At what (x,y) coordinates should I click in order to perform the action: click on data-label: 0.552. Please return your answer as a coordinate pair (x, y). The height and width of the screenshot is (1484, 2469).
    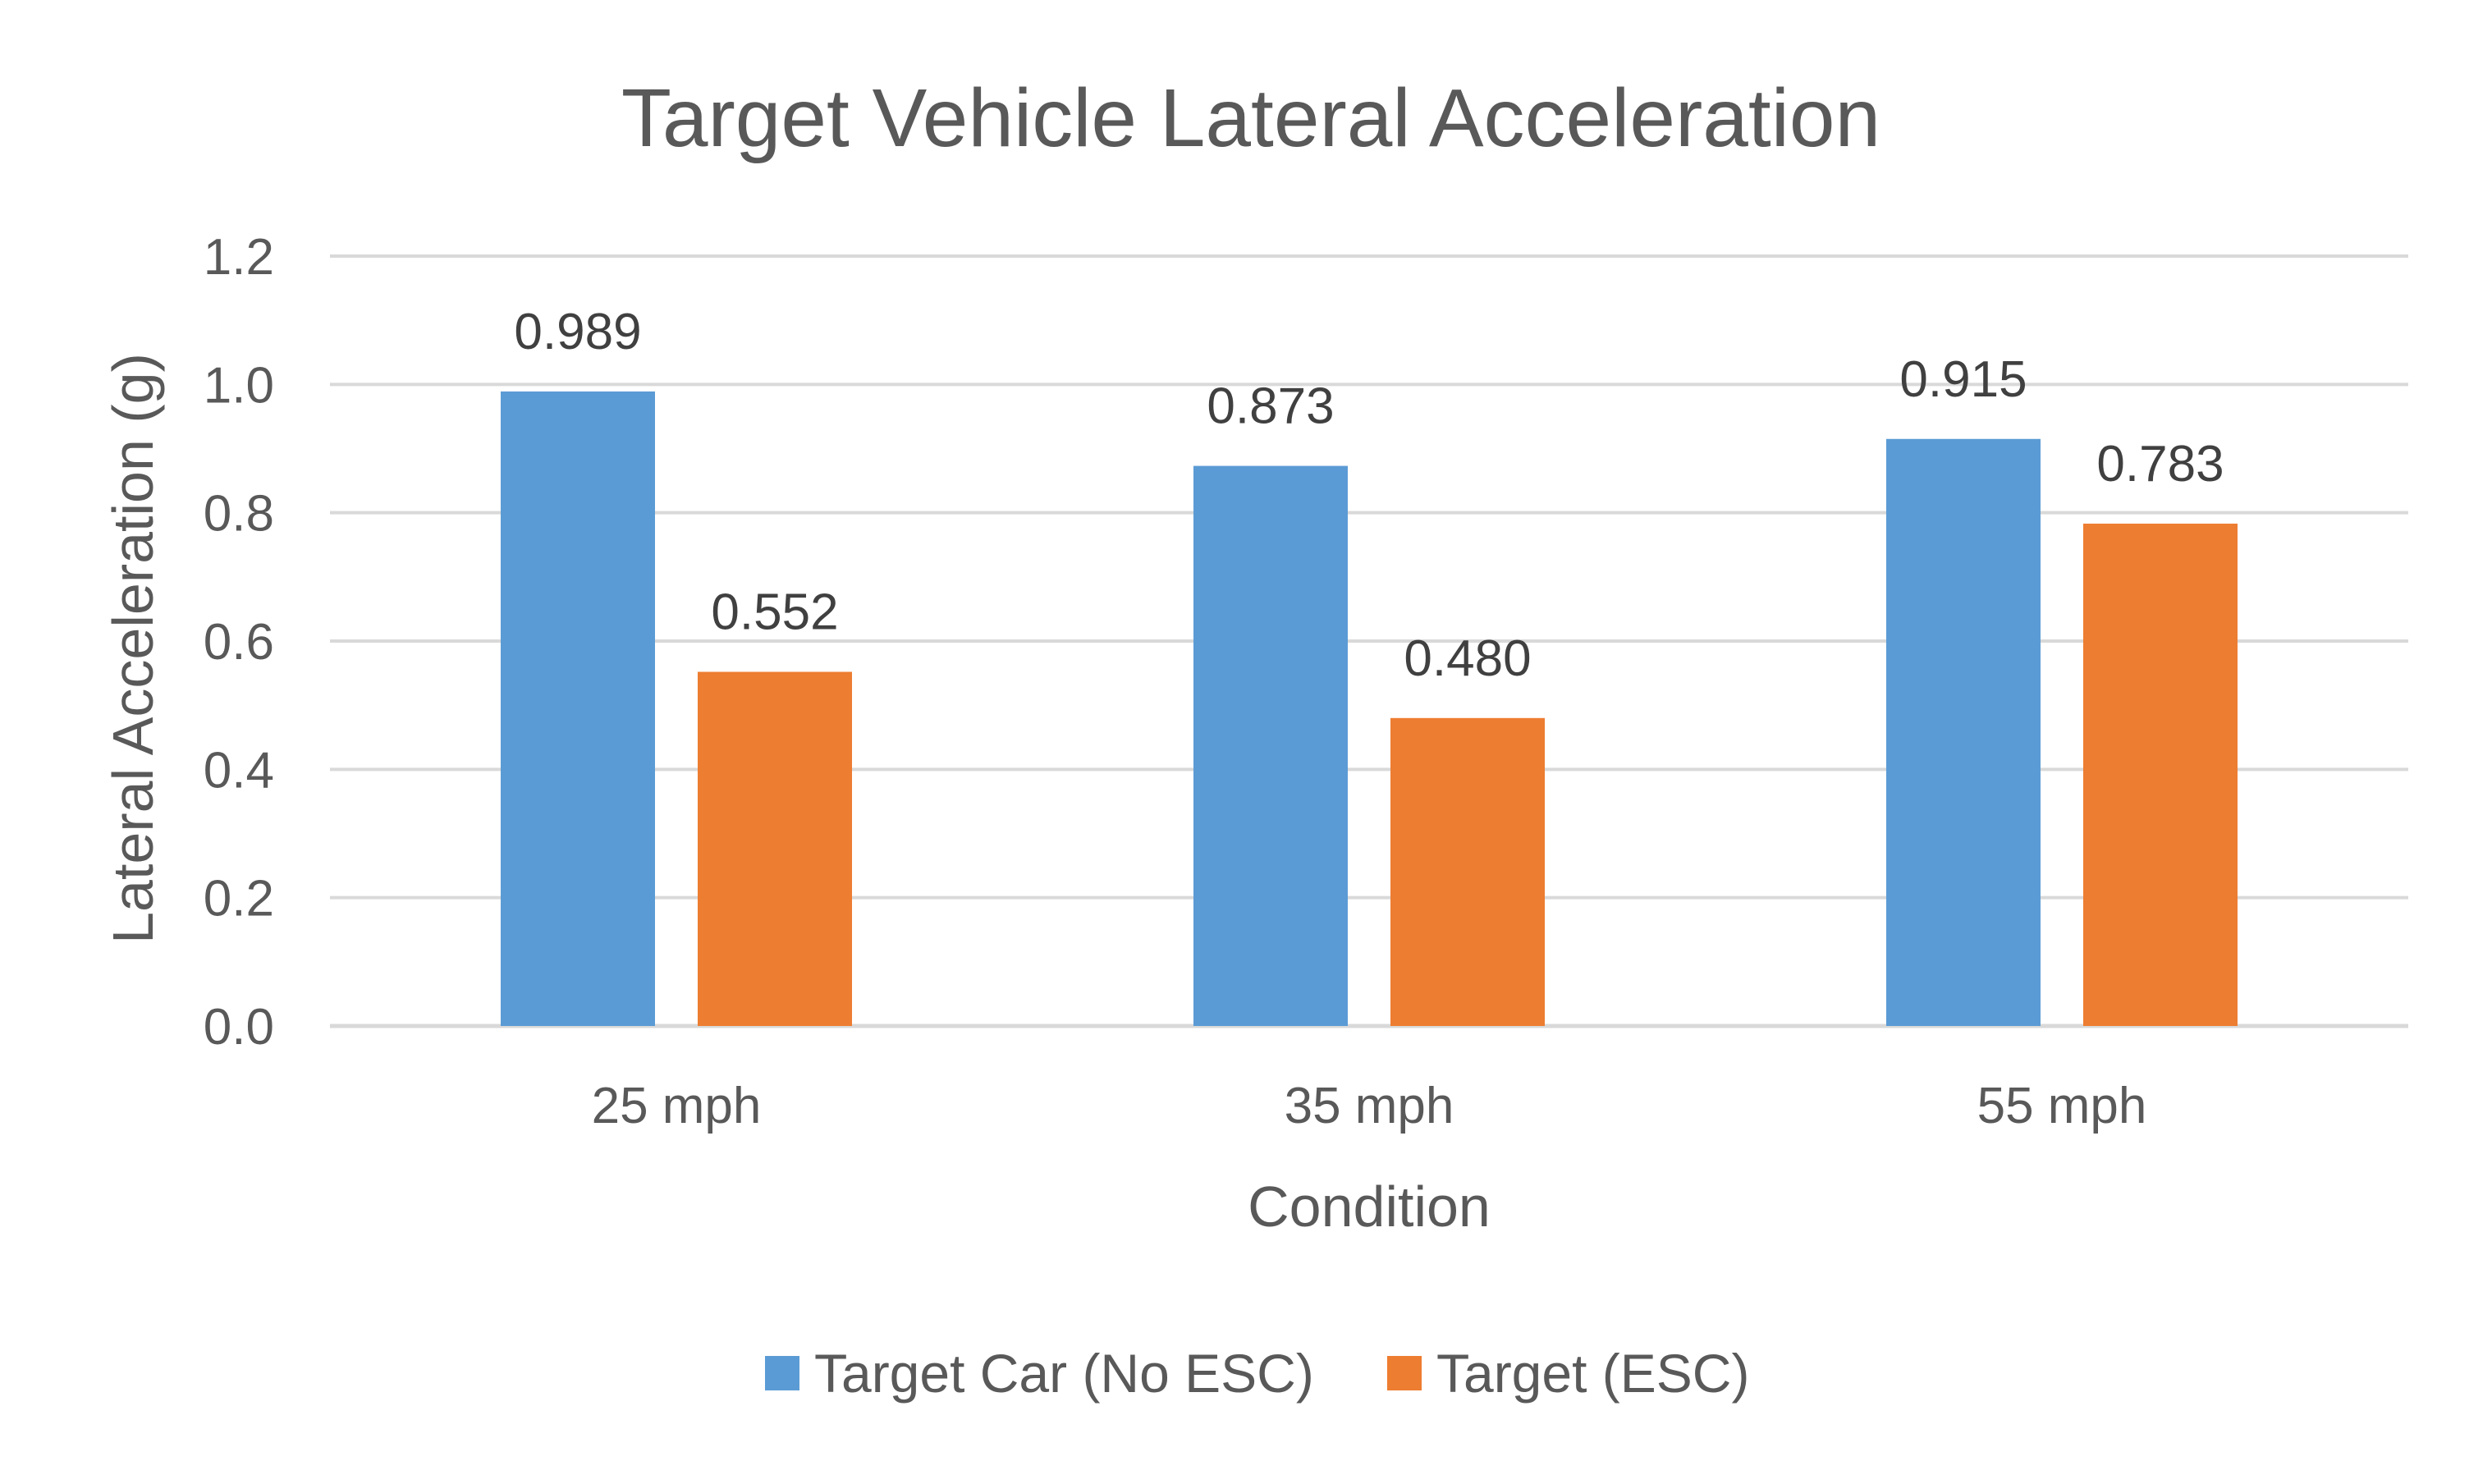
    Looking at the image, I should click on (774, 612).